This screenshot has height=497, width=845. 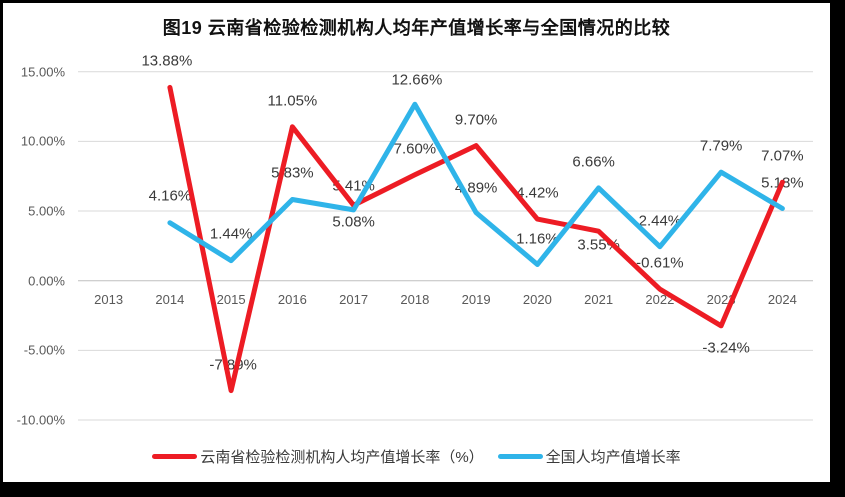 I want to click on data-label: -0.61%, so click(x=660, y=263).